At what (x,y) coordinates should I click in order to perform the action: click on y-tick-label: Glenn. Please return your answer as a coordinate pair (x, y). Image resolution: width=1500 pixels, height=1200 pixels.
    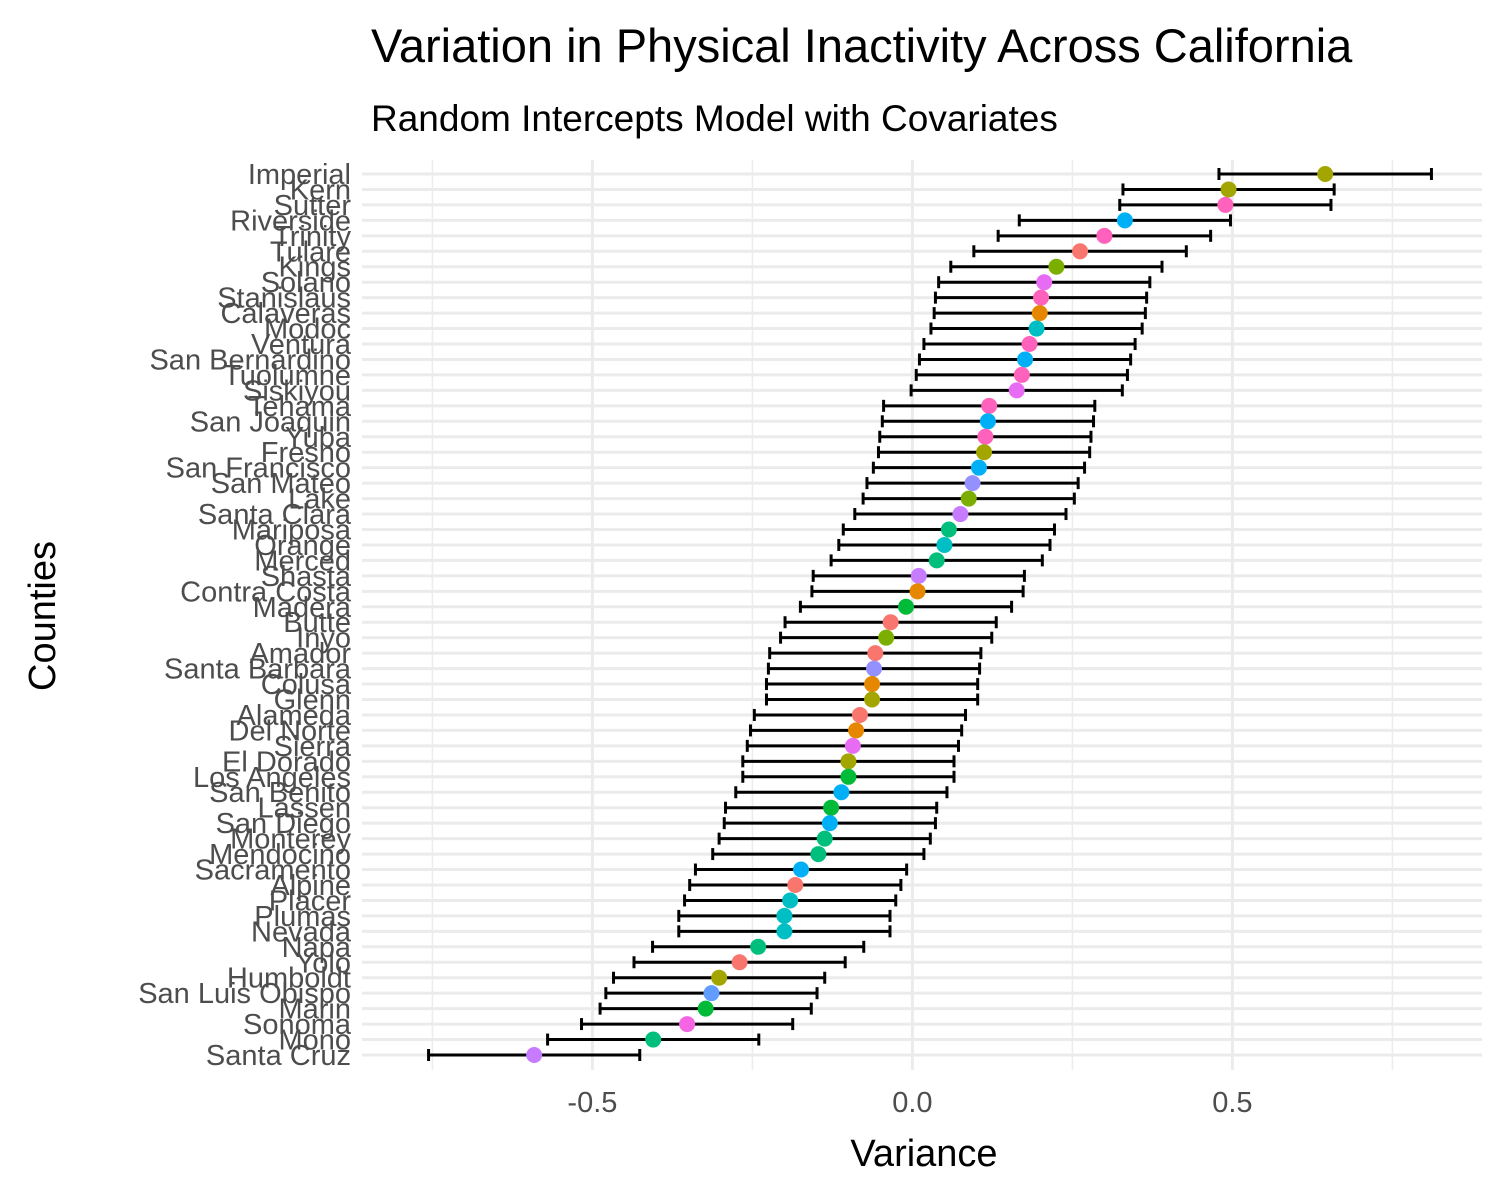
    Looking at the image, I should click on (312, 701).